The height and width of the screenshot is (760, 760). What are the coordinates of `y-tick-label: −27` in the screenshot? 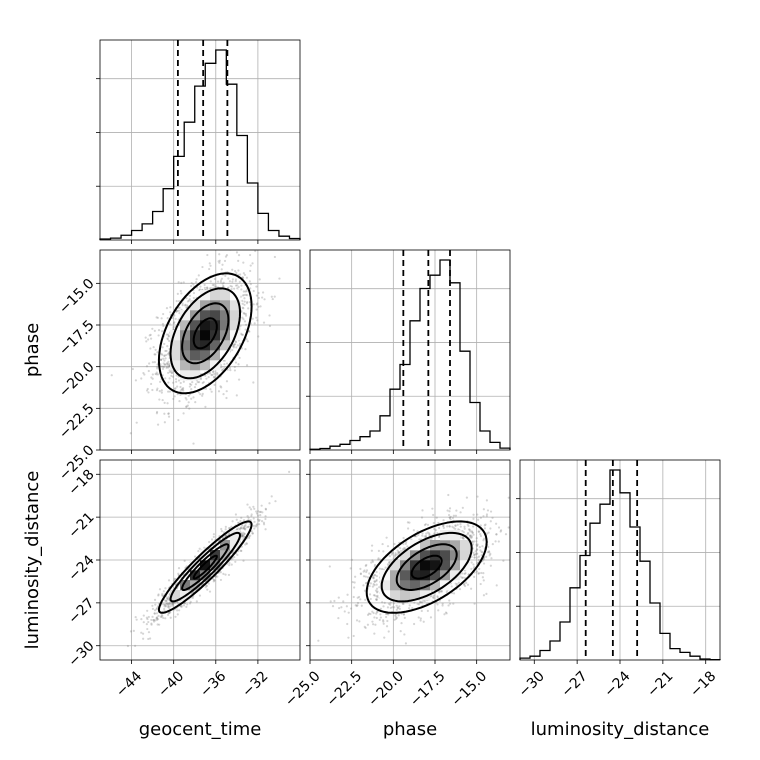 It's located at (81, 611).